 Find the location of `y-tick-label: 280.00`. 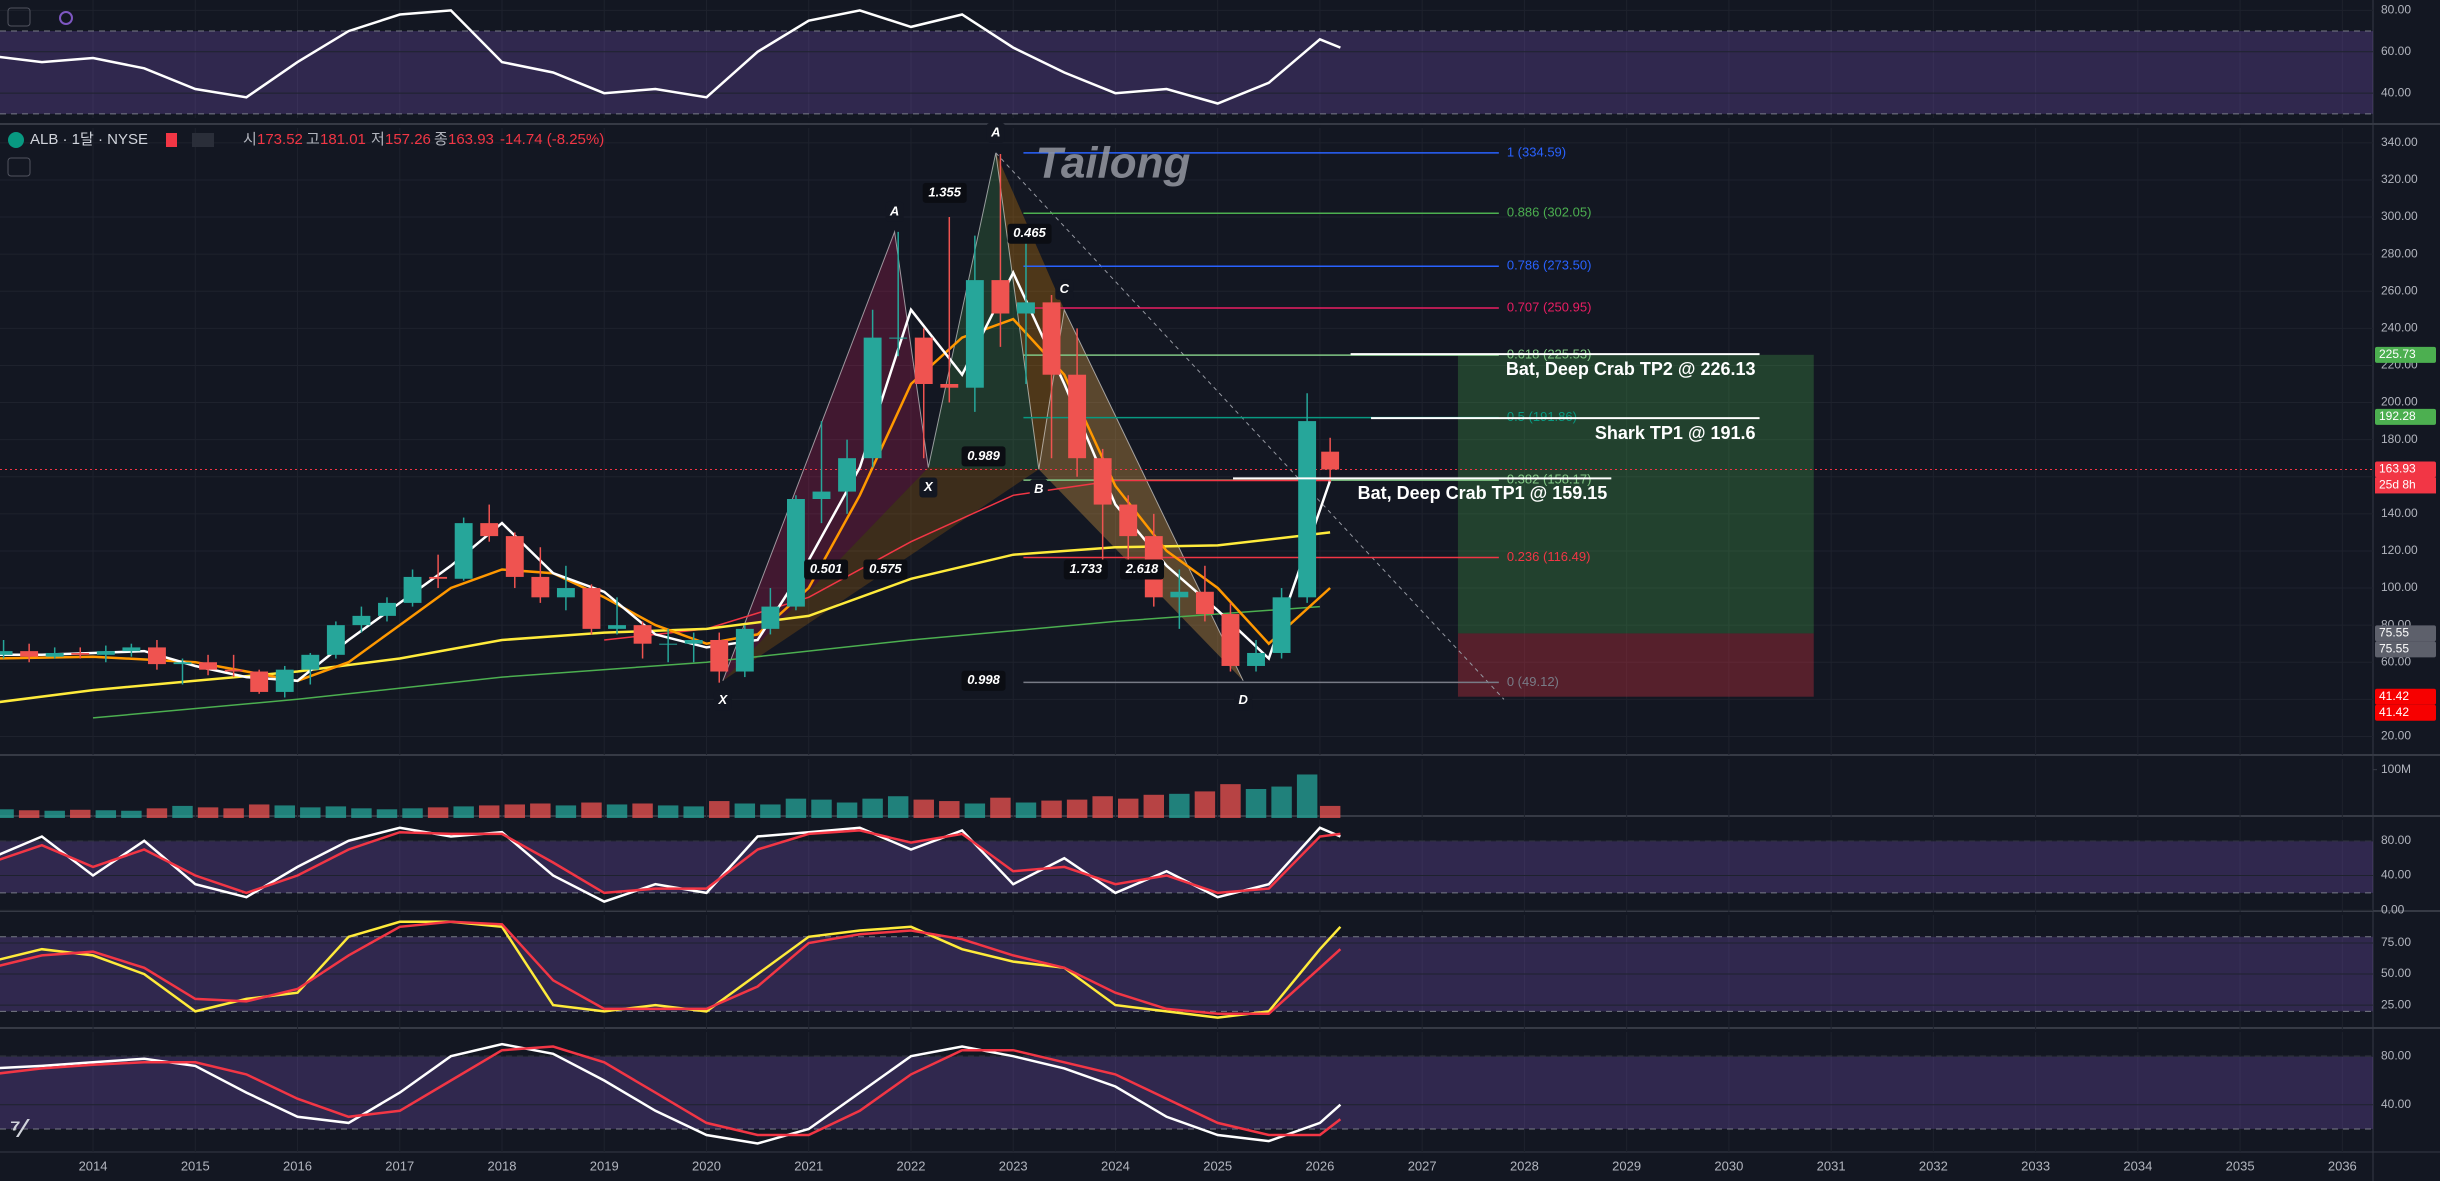

y-tick-label: 280.00 is located at coordinates (2399, 253).